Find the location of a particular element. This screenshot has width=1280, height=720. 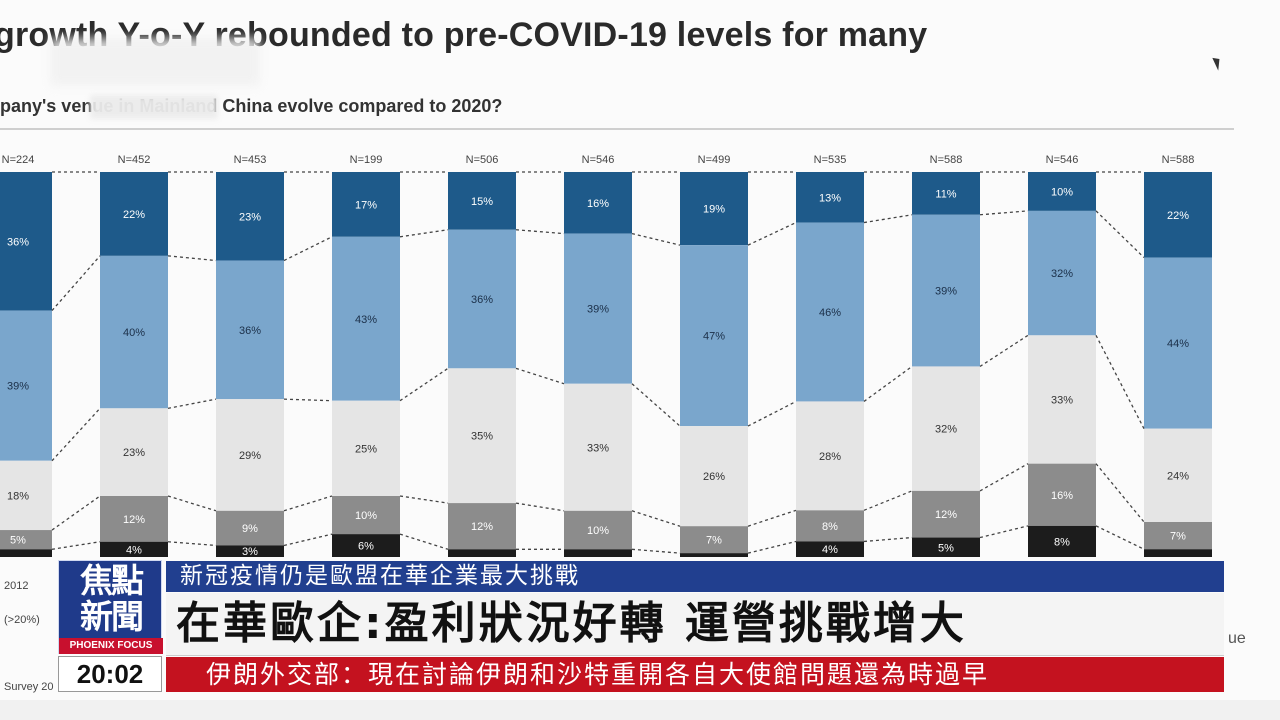

data-label: 13% is located at coordinates (830, 198).